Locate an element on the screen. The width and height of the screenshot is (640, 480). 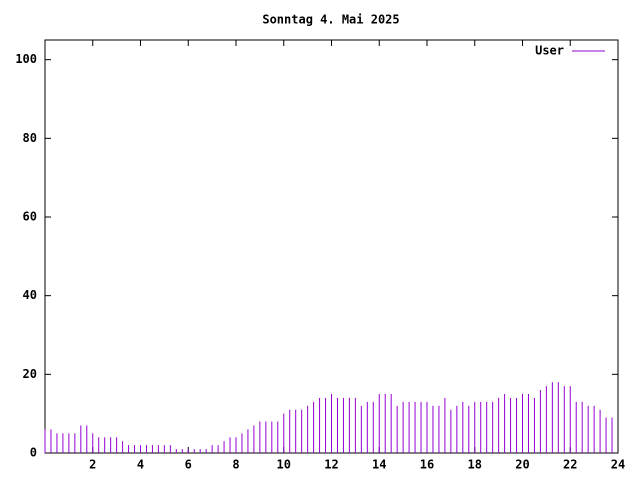
x-tick-label: 6 is located at coordinates (188, 465).